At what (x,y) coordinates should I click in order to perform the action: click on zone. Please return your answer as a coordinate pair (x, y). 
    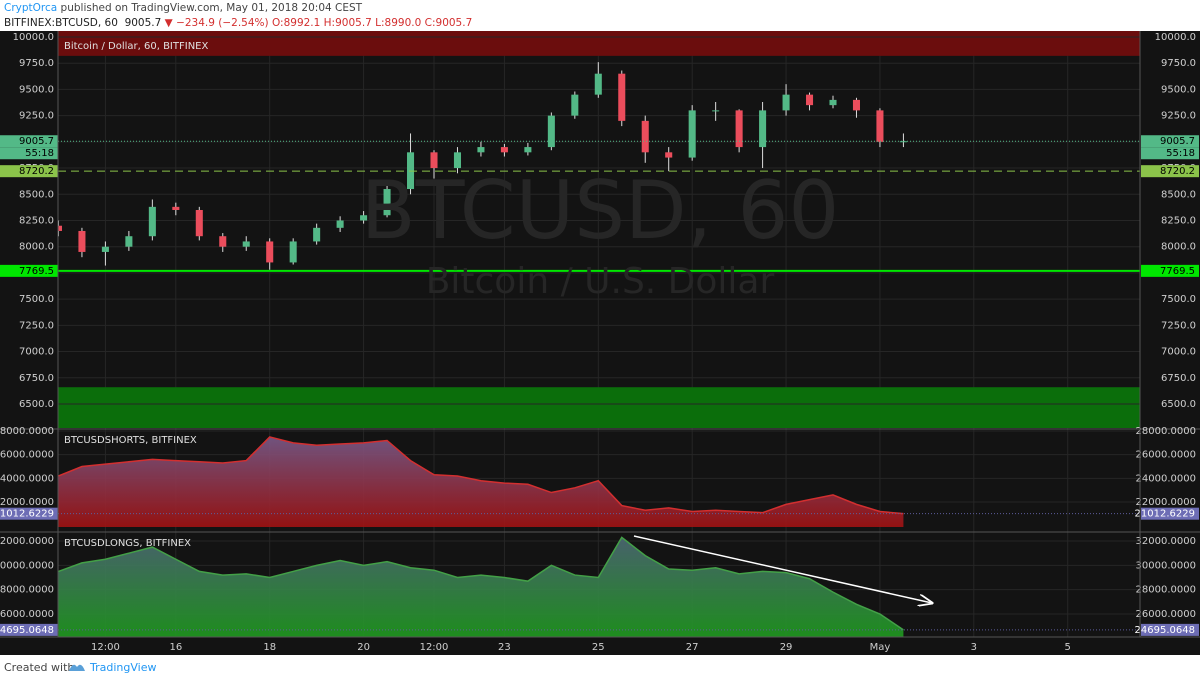
    Looking at the image, I should click on (599, 407).